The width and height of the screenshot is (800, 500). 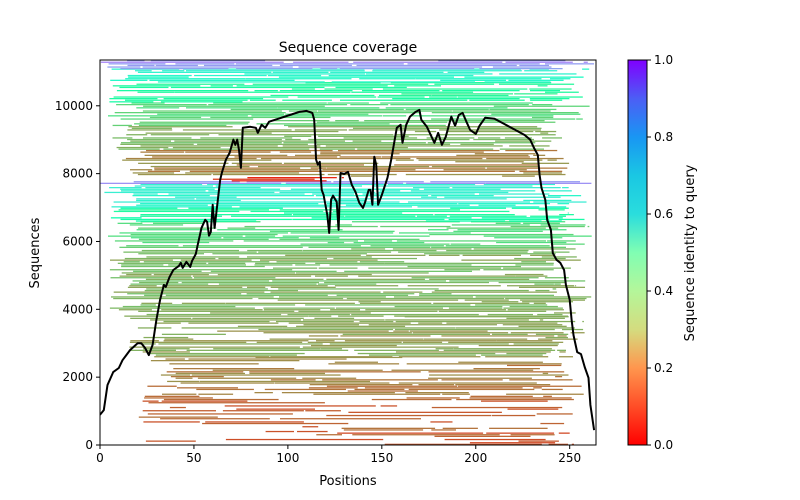 I want to click on y-tick-label: 10000, so click(x=74, y=106).